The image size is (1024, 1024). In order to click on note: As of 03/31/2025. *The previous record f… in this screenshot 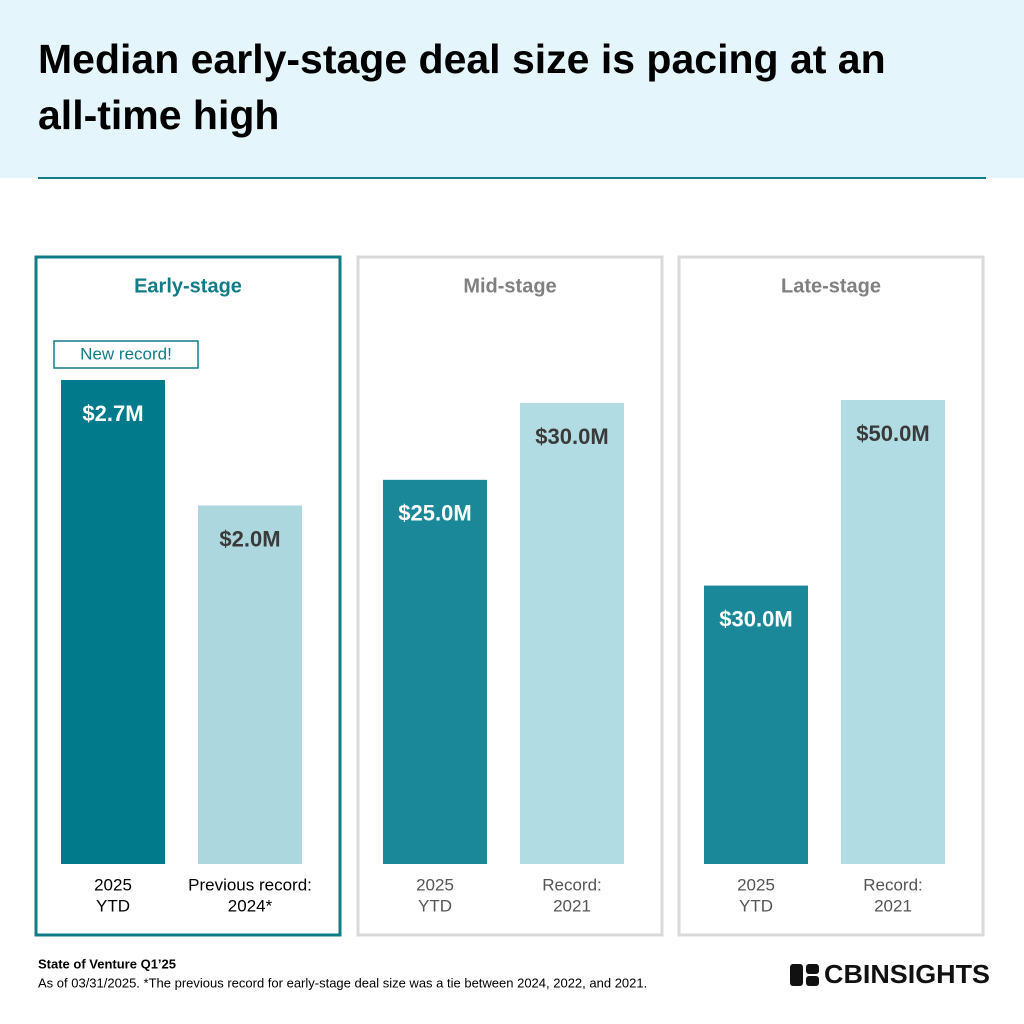, I will do `click(342, 982)`.